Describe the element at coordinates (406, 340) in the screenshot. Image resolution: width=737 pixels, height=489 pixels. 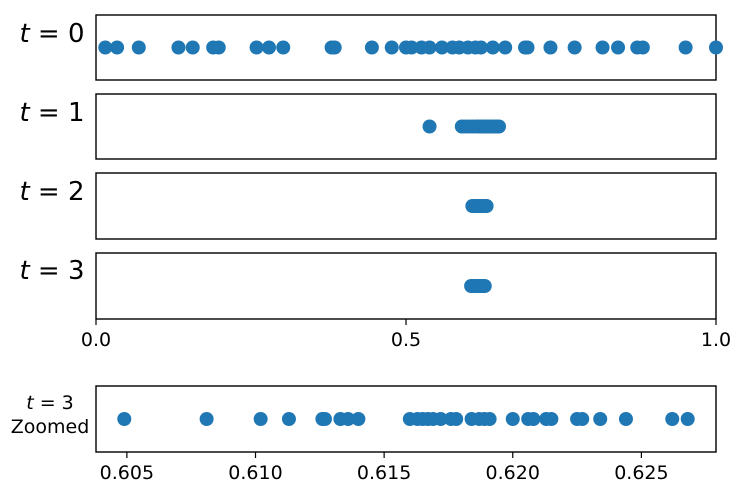
I see `panel-3-xtick-label-1: 0.5` at that location.